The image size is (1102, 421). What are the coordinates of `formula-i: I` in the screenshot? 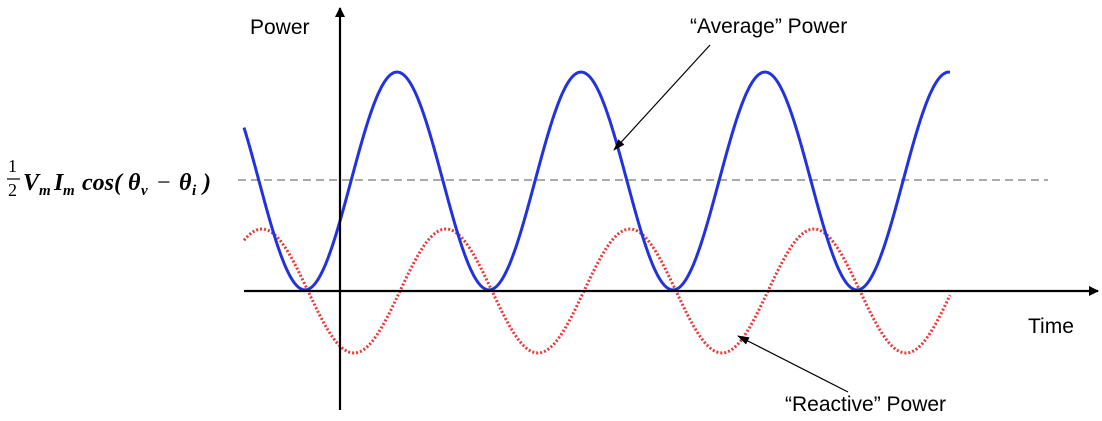 It's located at (59, 183).